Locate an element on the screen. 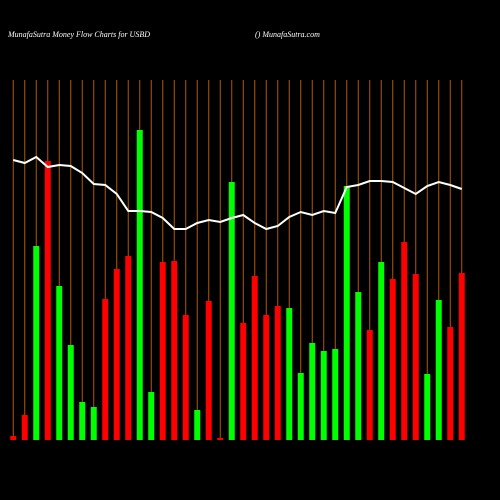 Image resolution: width=500 pixels, height=500 pixels. chart-title: MunafaSutra Money Flow Charts for USBD is located at coordinates (78, 34).